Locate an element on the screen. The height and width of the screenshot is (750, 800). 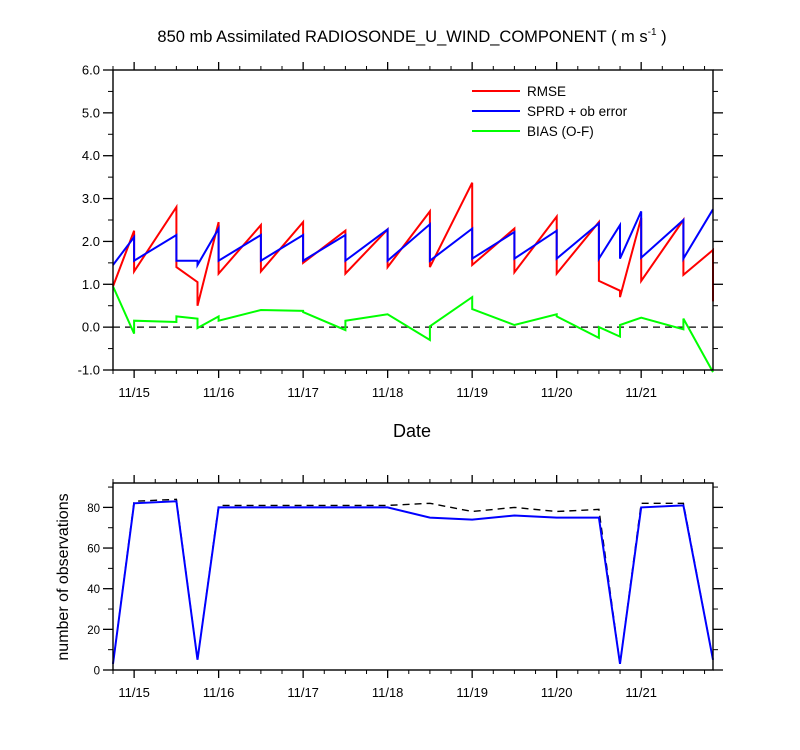
y-tick-label: 80 is located at coordinates (93, 509).